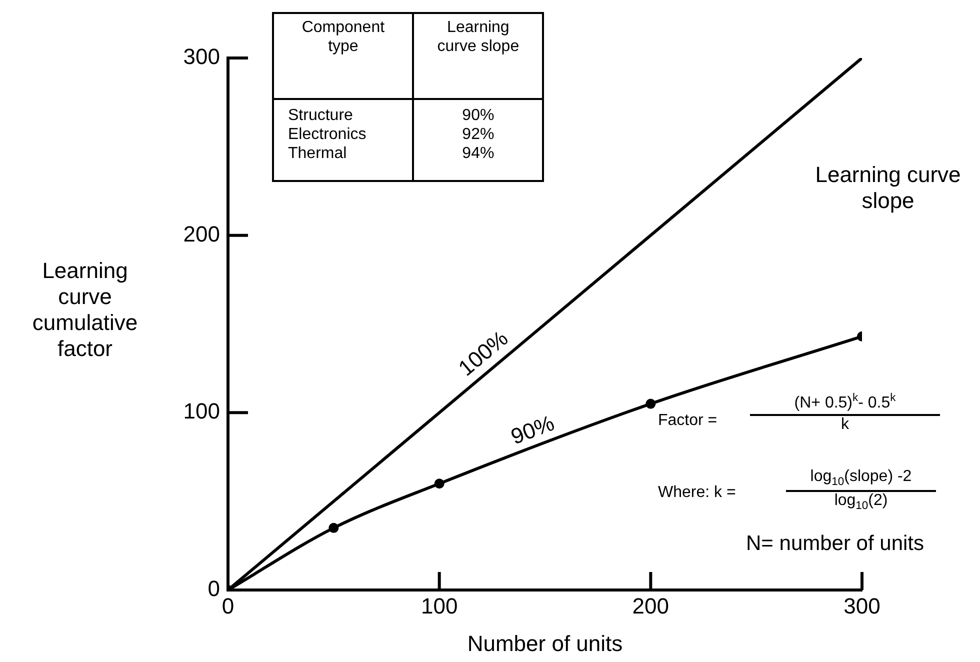  What do you see at coordinates (201, 233) in the screenshot?
I see `y-tick-label: 200` at bounding box center [201, 233].